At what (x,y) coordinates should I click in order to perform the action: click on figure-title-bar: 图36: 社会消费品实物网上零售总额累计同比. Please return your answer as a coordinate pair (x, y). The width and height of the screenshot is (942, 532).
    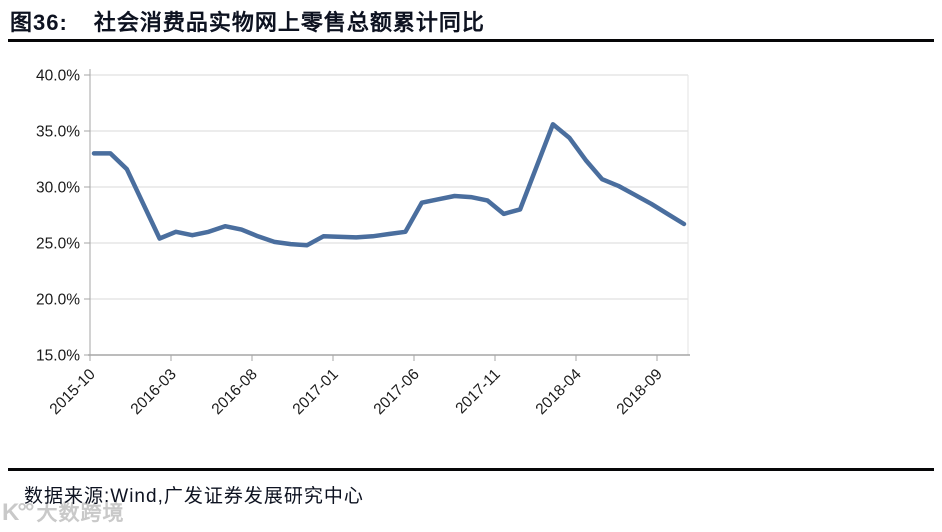
    Looking at the image, I should click on (471, 21).